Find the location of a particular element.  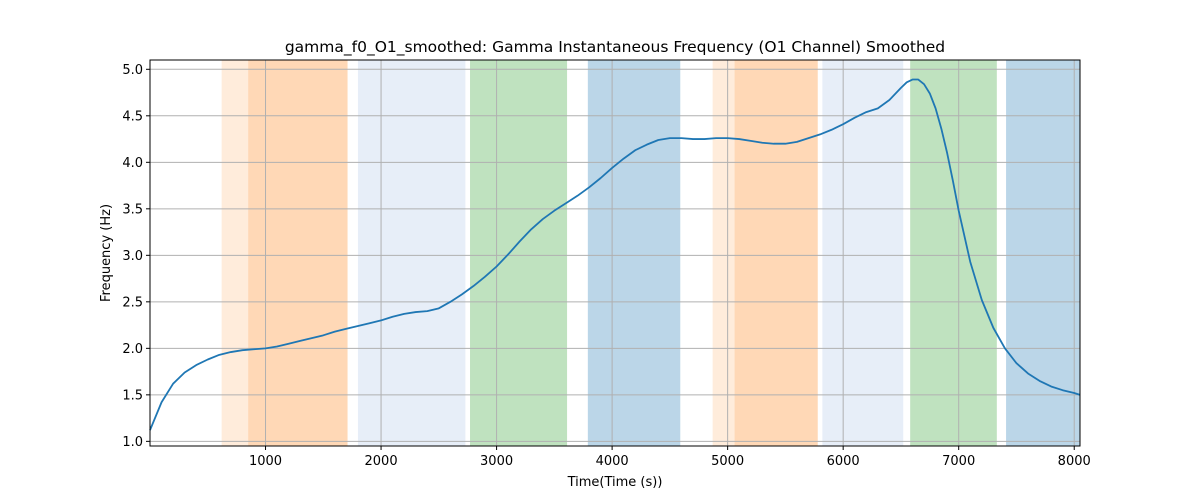

y-tick-label: 1.0 is located at coordinates (132, 442).